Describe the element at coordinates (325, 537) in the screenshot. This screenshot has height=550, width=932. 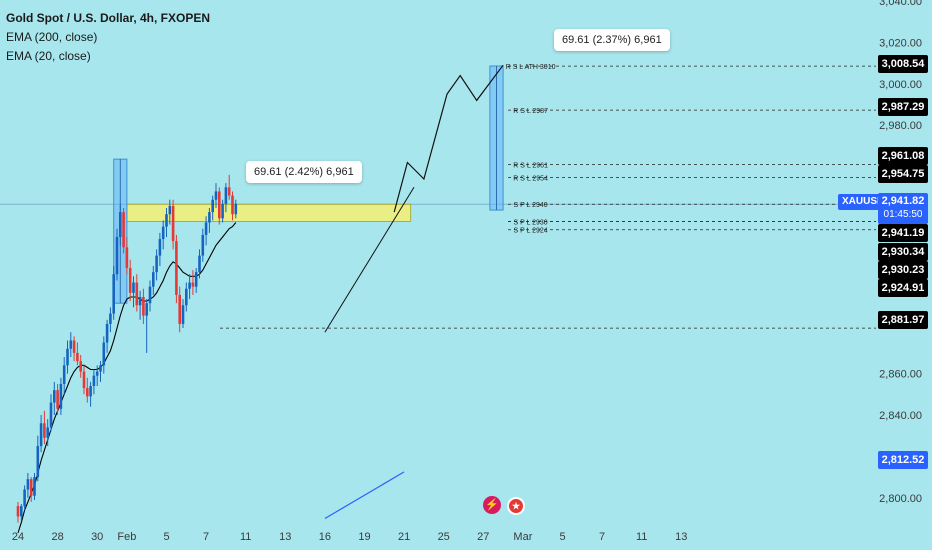
I see `x-tick-label: 16` at that location.